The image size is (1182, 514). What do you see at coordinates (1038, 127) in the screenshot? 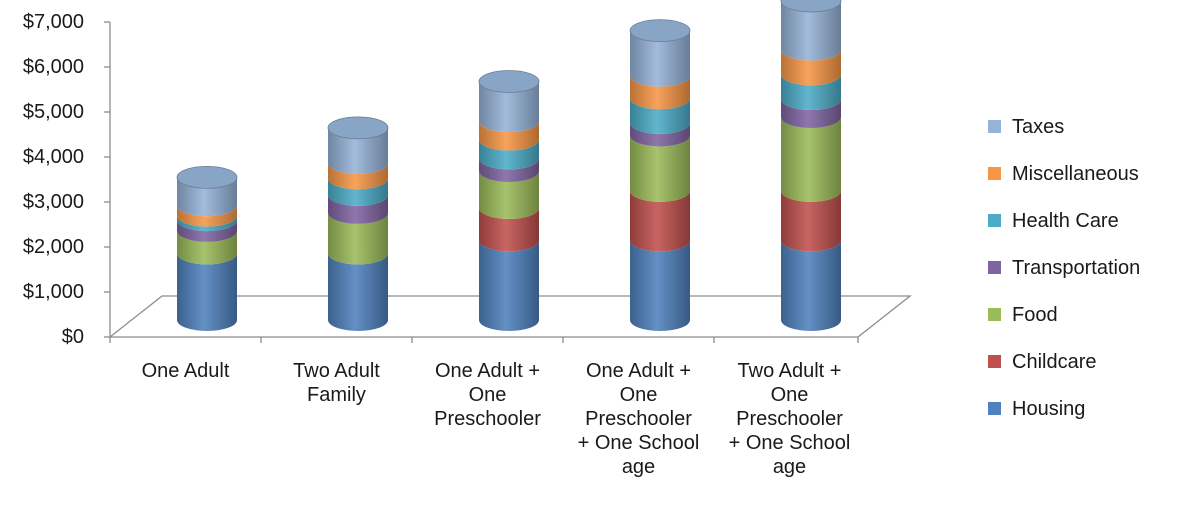
I see `legend-label: Taxes` at bounding box center [1038, 127].